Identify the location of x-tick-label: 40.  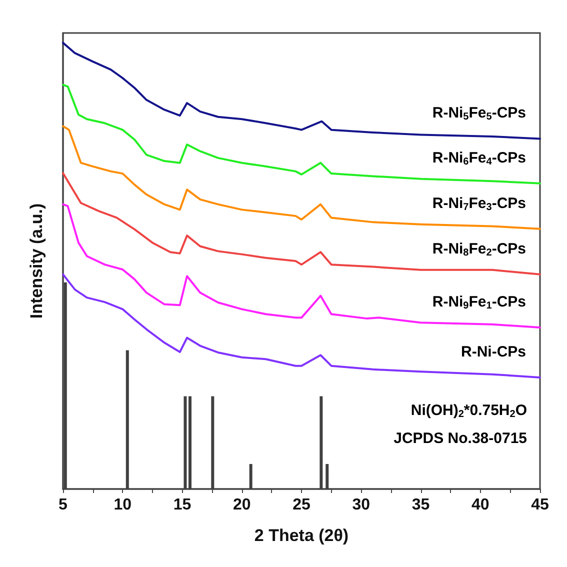
(480, 505).